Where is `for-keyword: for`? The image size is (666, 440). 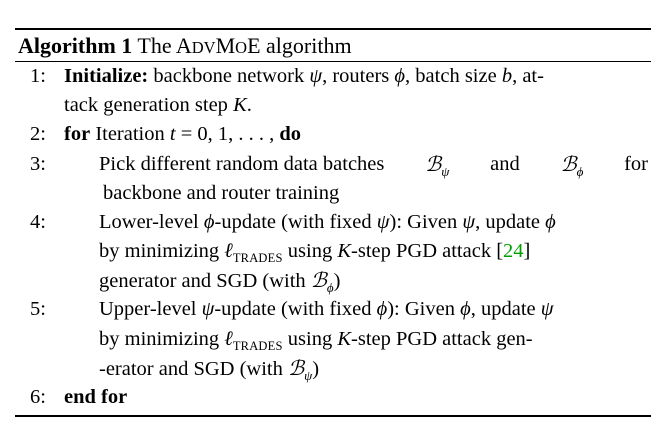 for-keyword: for is located at coordinates (77, 134).